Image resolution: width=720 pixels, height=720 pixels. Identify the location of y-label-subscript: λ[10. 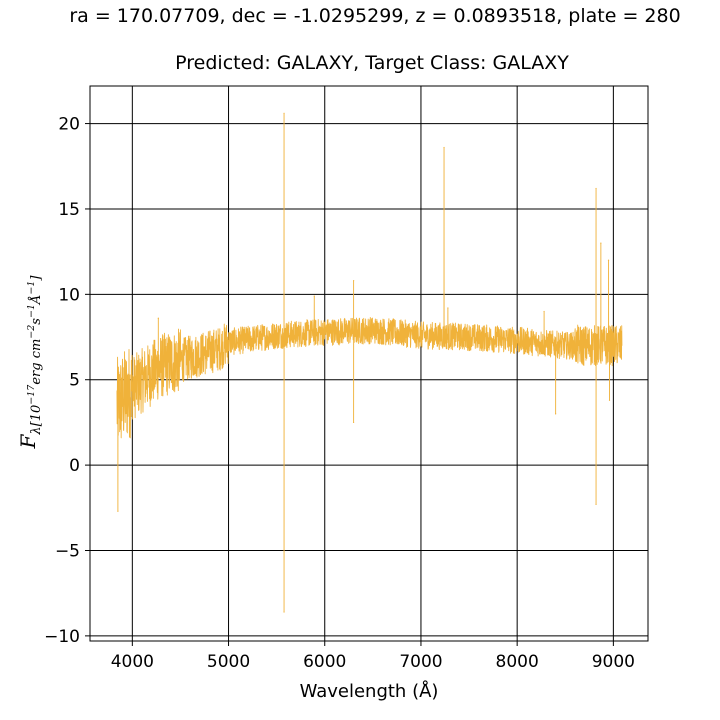
(36, 420).